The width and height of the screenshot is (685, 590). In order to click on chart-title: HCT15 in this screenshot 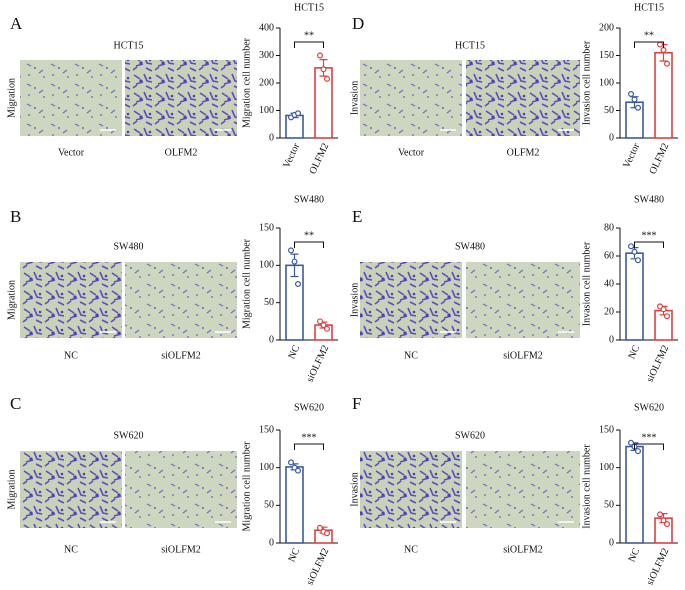, I will do `click(309, 7)`.